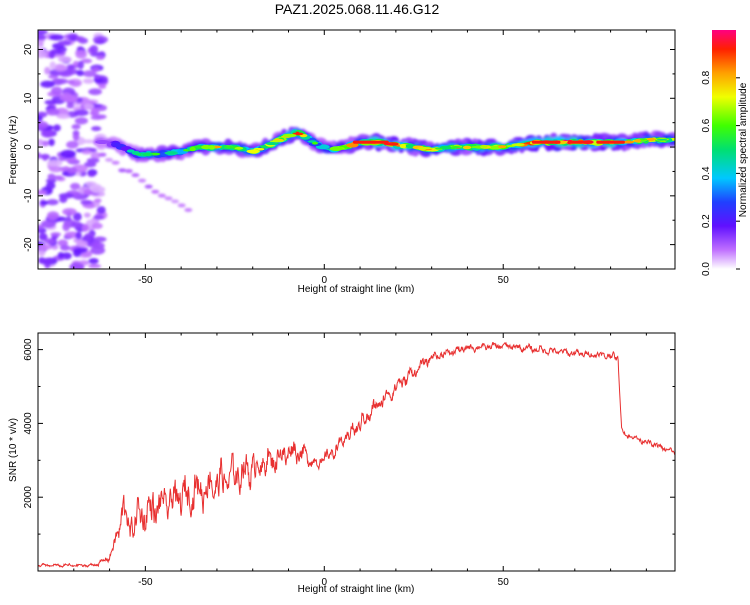 The width and height of the screenshot is (750, 605). Describe the element at coordinates (28, 349) in the screenshot. I see `y-tick-label: 6000` at that location.